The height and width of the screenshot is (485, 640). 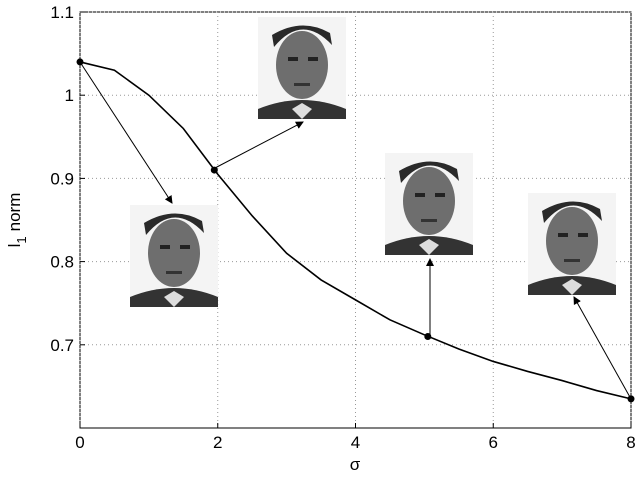 I want to click on y-tick-label: 0.9, so click(x=62, y=178).